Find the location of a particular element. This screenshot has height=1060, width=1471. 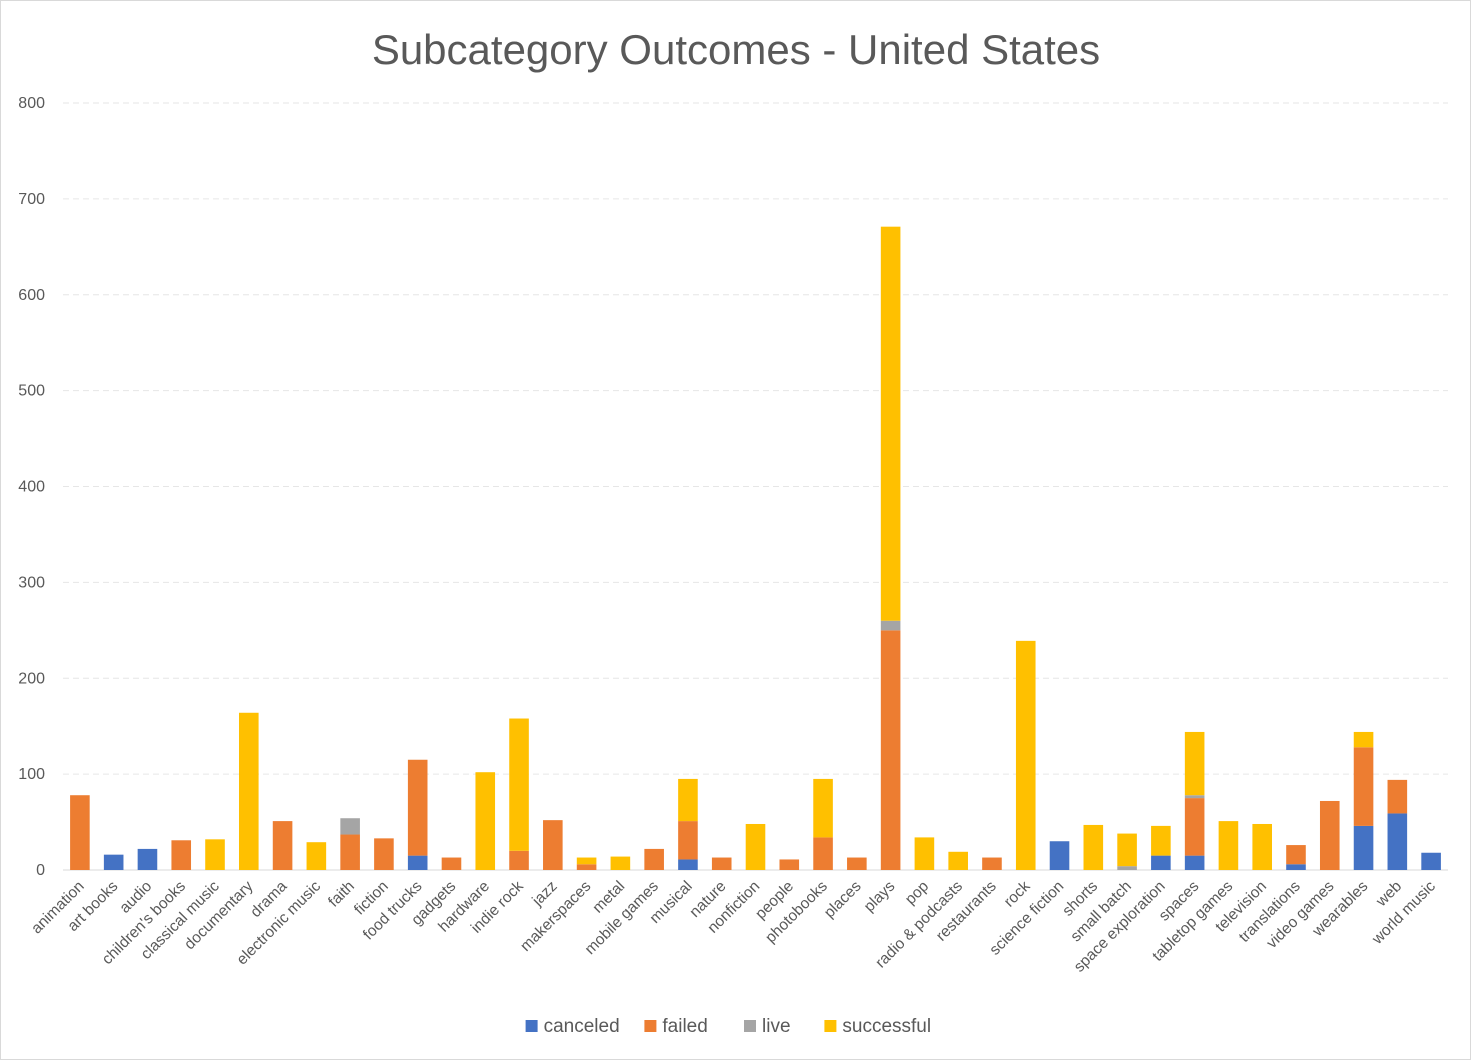

y-tick-label: 600 is located at coordinates (31, 295).